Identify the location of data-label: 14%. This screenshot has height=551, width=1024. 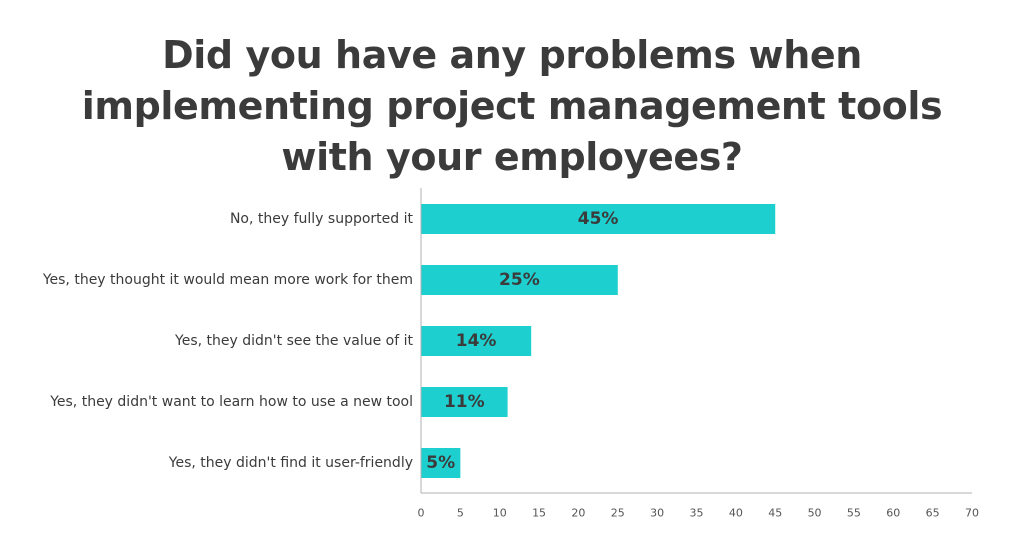
(476, 341).